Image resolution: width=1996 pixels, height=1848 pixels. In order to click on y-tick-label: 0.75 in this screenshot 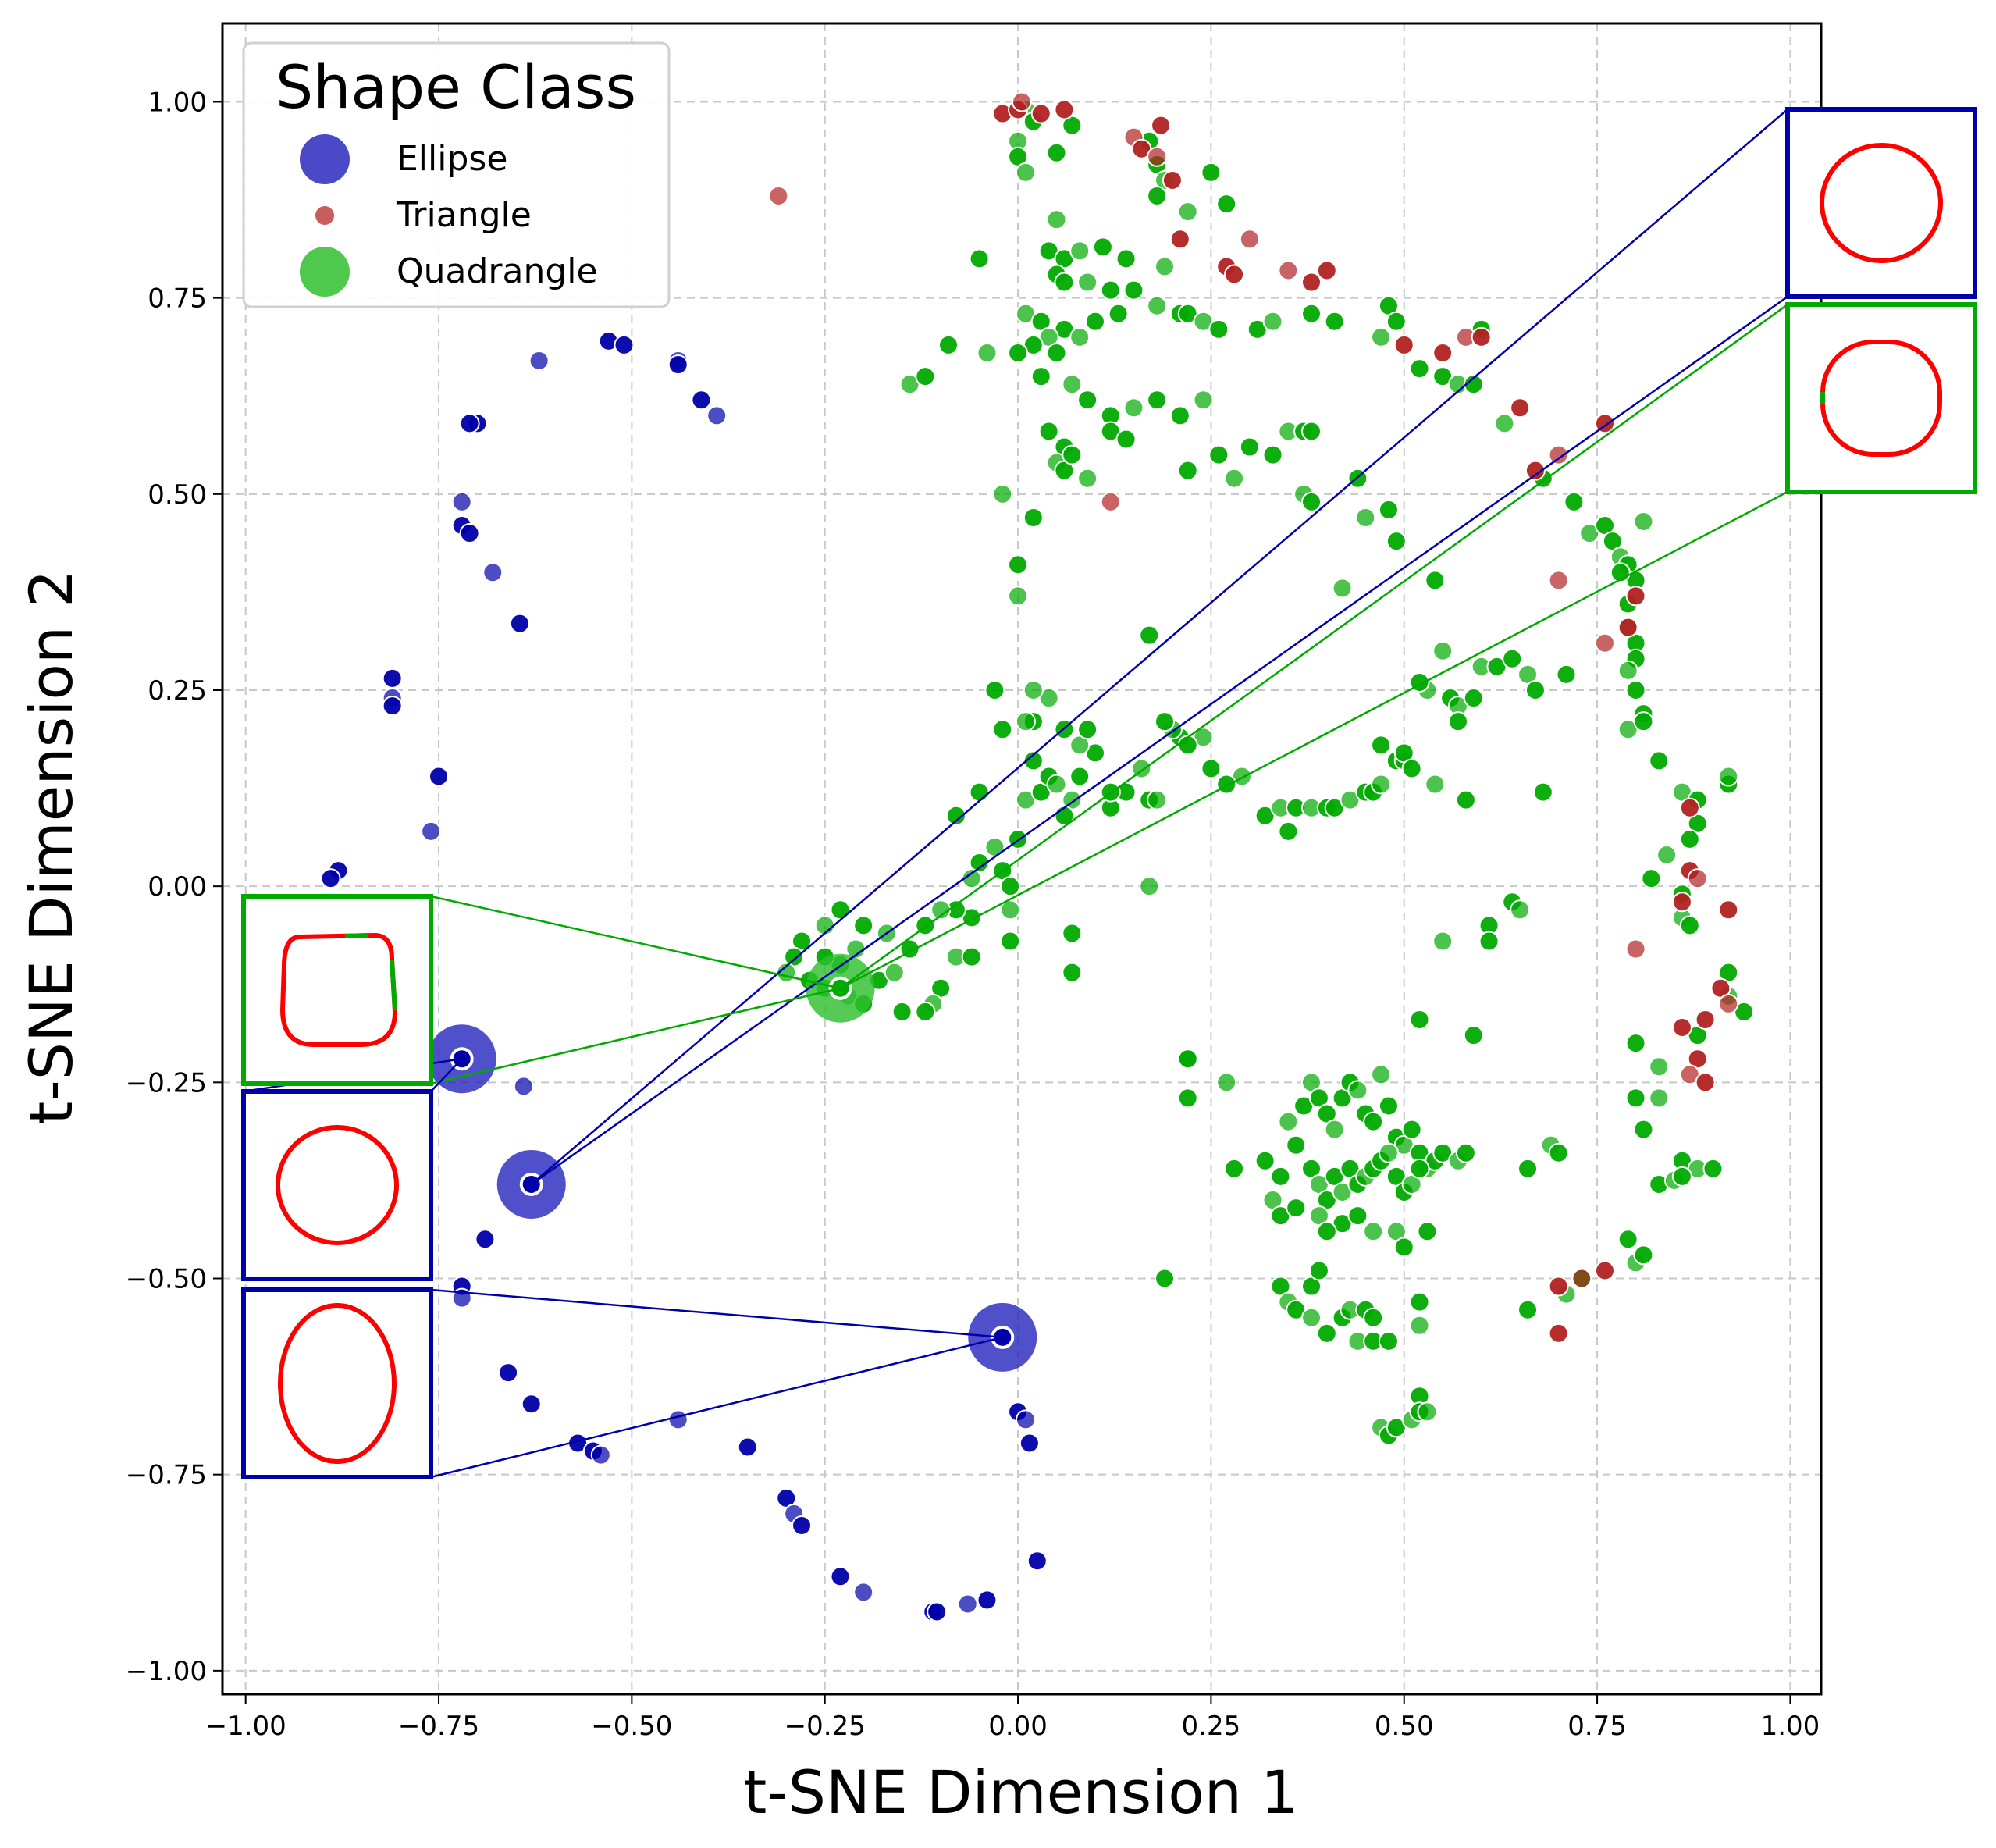, I will do `click(177, 299)`.